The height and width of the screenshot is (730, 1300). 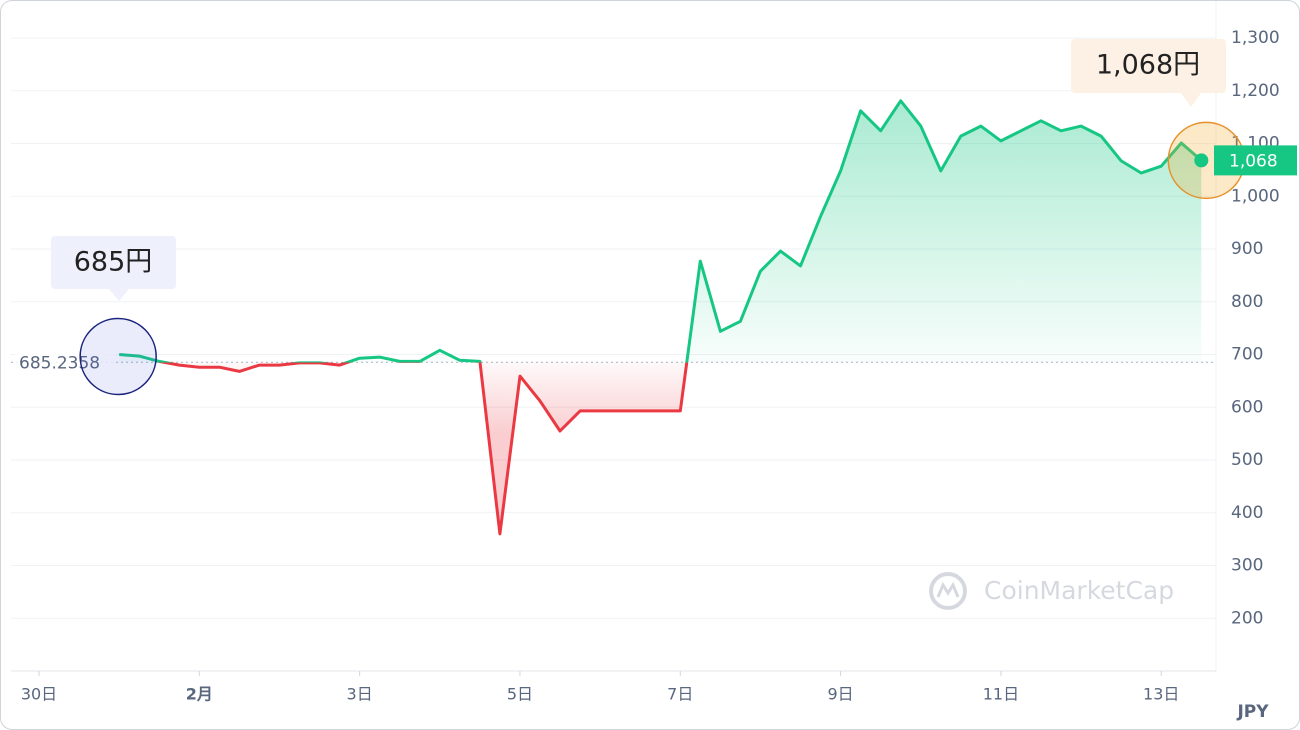 What do you see at coordinates (1201, 160) in the screenshot?
I see `last-point` at bounding box center [1201, 160].